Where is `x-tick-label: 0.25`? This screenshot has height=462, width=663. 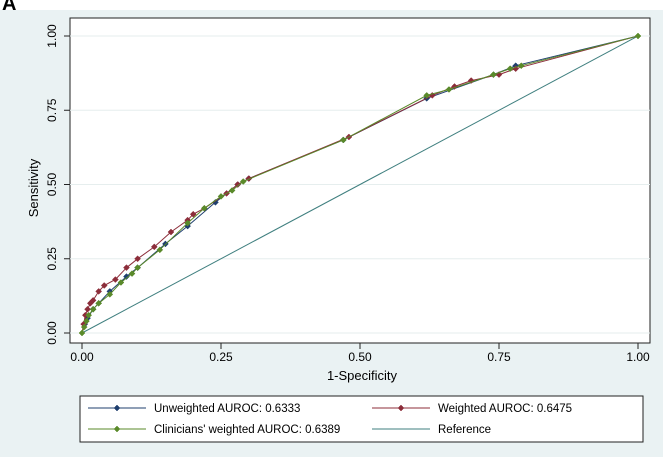
x-tick-label: 0.25 is located at coordinates (221, 357).